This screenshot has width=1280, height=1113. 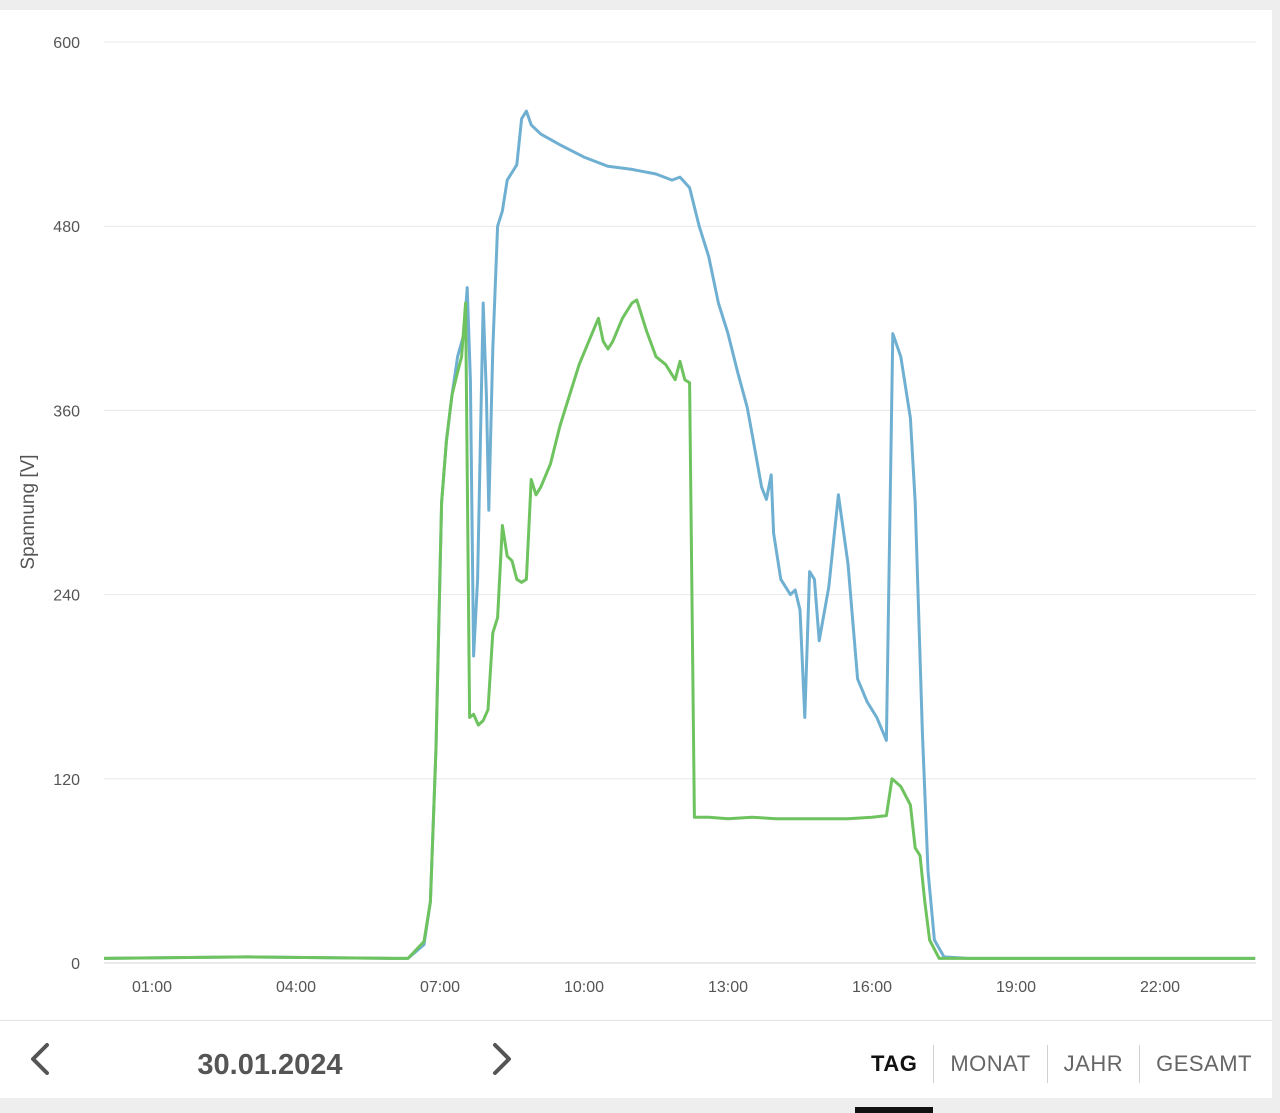 I want to click on x-tick-label: 16:00, so click(x=872, y=987).